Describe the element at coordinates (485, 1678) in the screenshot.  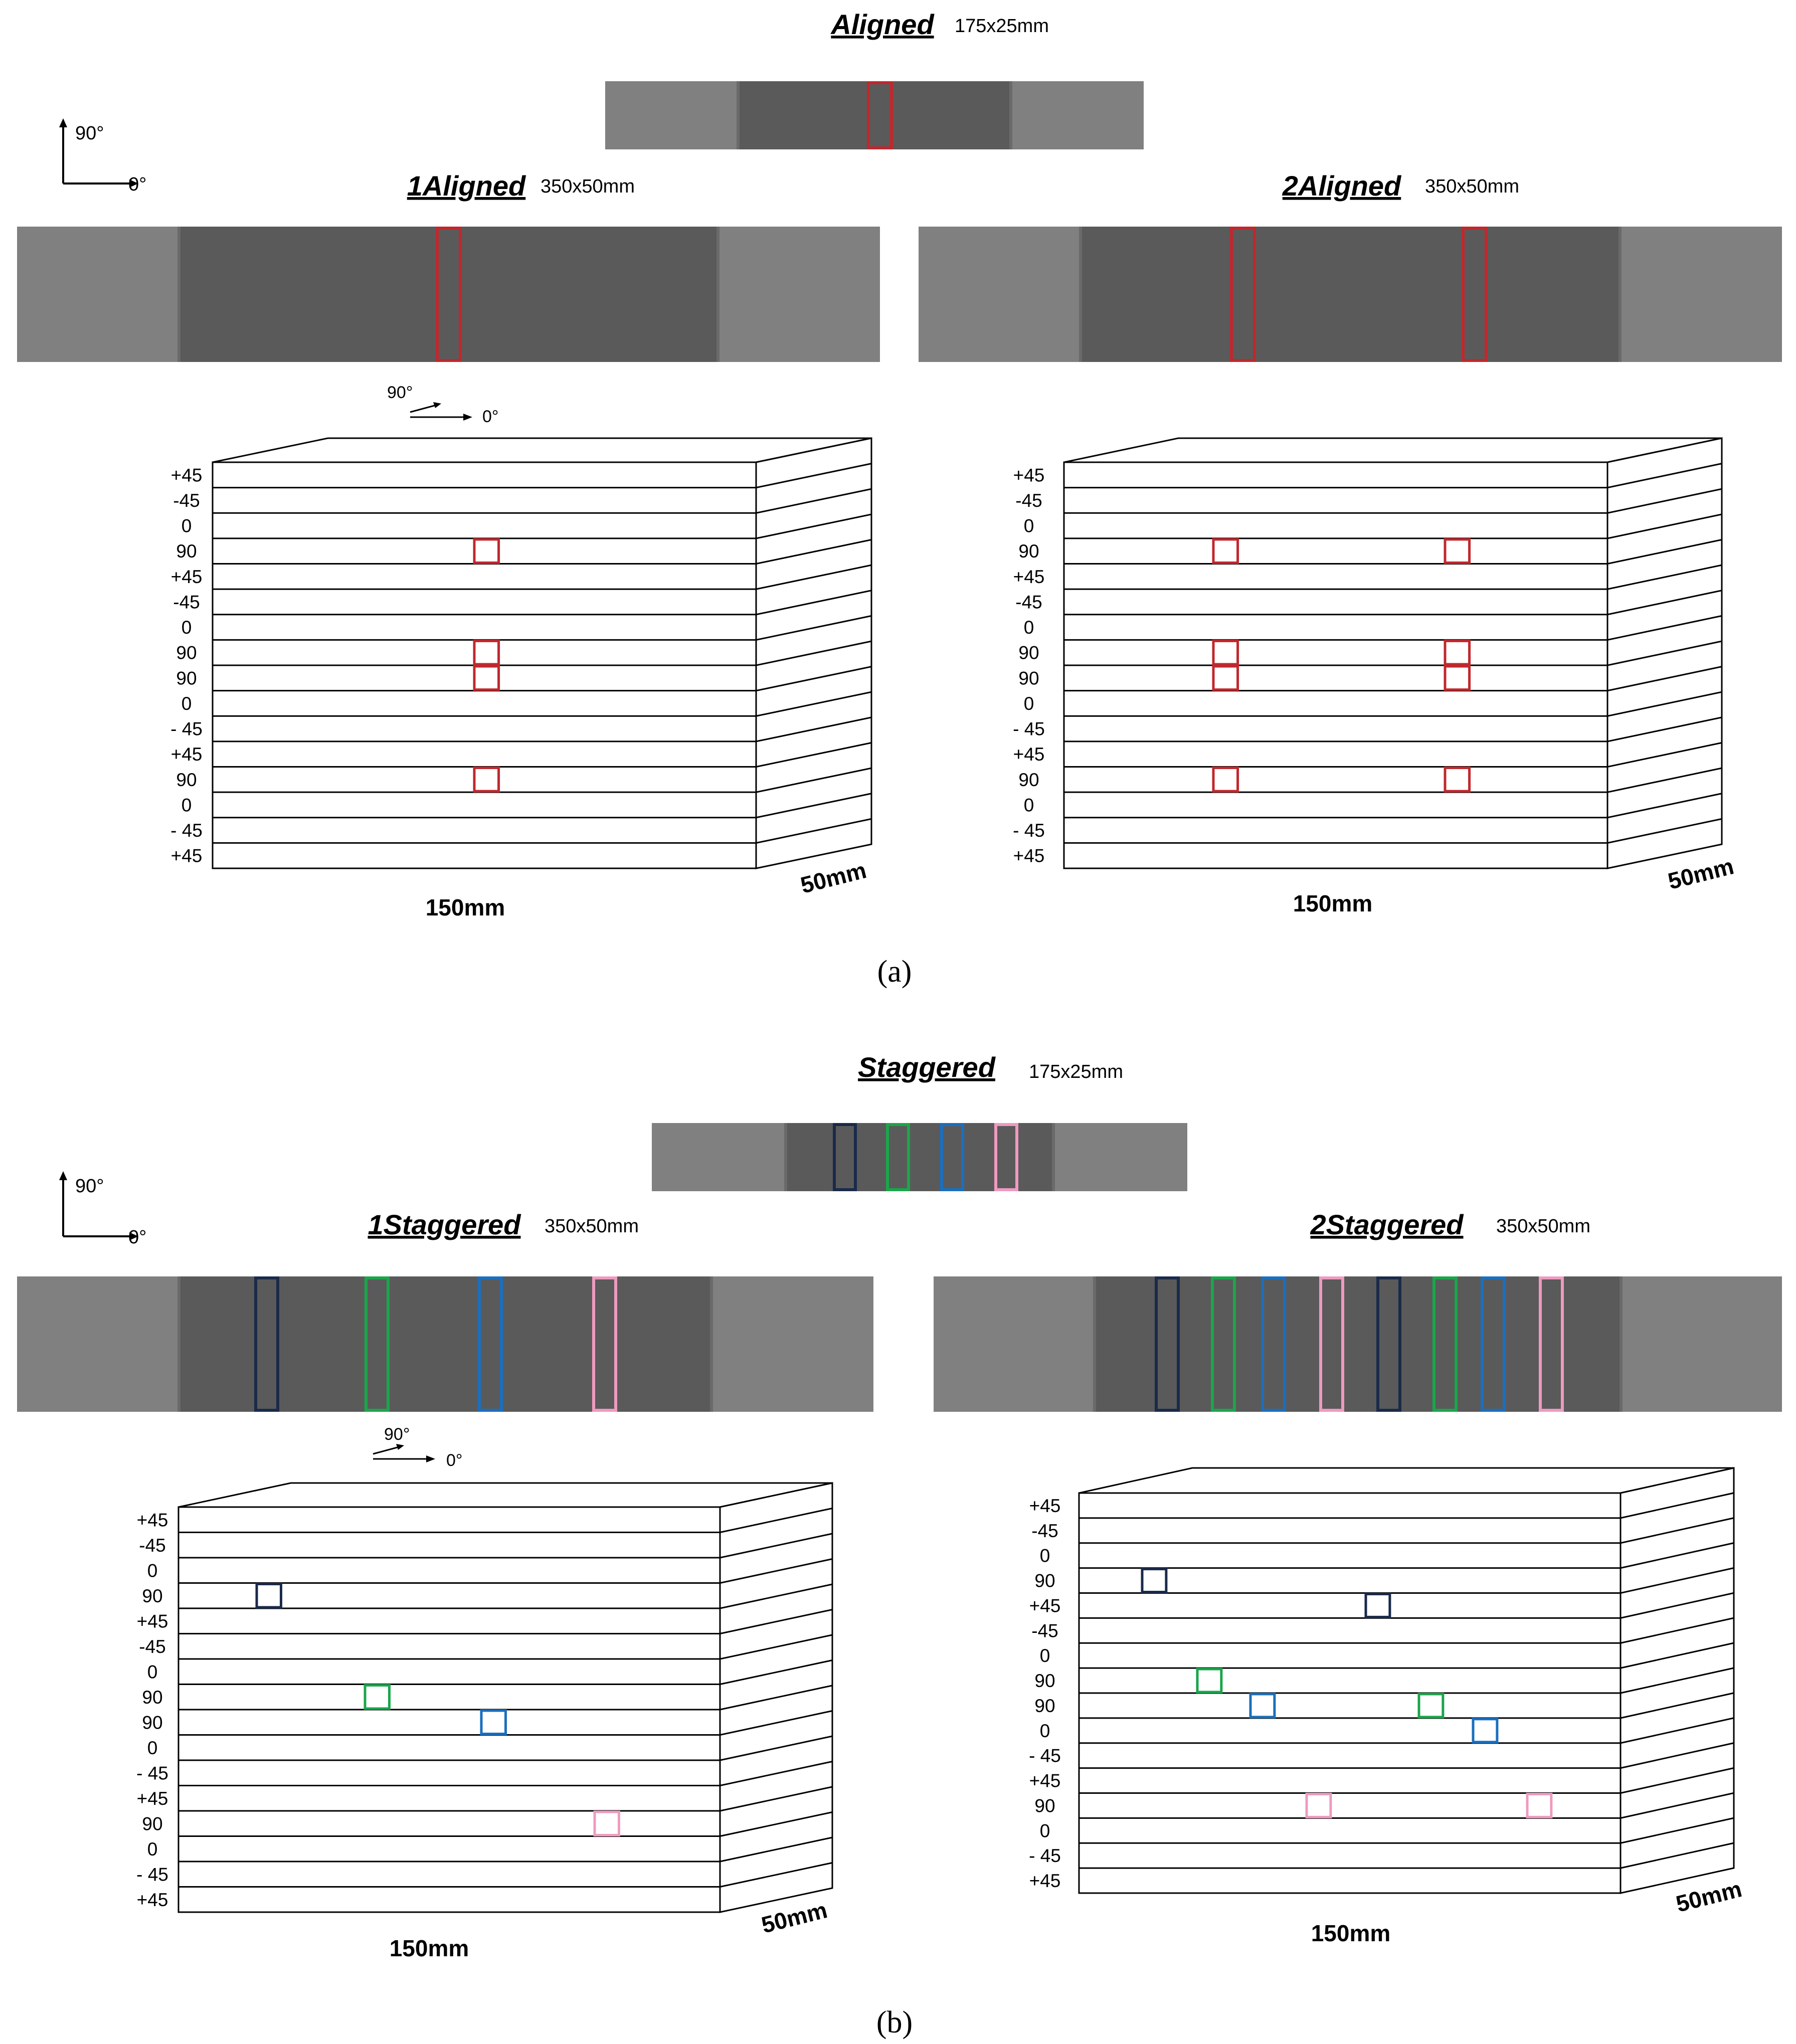
I see `layup-box-b1-drawing: +45 -45 0 90 +45 -45 0 90 90 0 - 45 +45 90 0 - 45 +45` at that location.